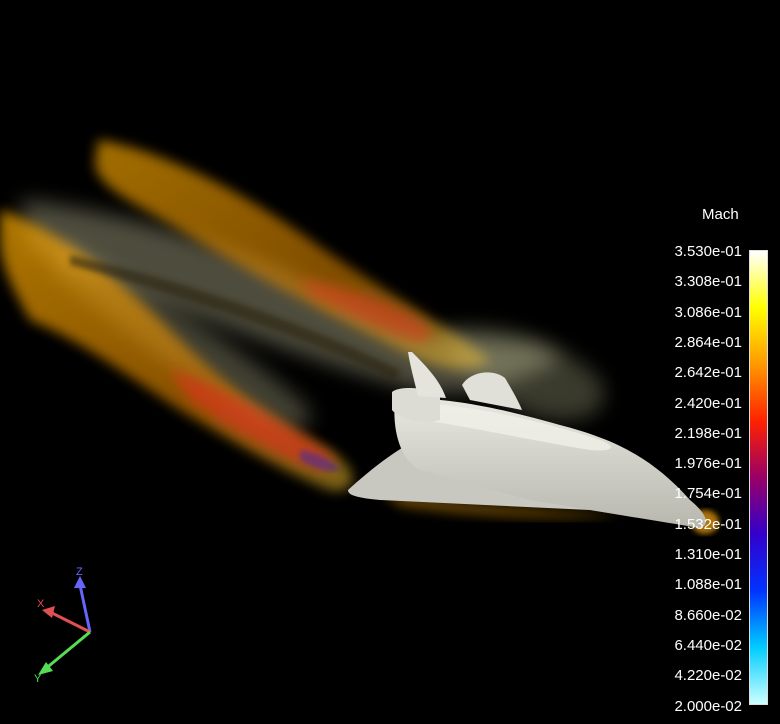 This screenshot has height=724, width=780. I want to click on space-shuttle, so click(527, 440).